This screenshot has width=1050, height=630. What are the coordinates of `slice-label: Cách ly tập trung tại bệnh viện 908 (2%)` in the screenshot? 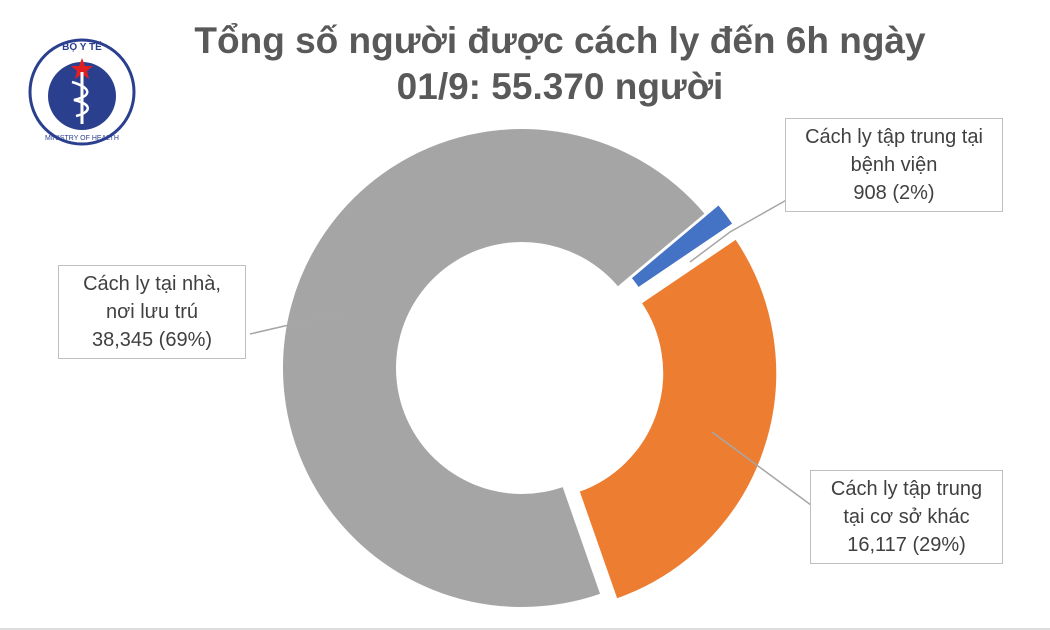 It's located at (894, 165).